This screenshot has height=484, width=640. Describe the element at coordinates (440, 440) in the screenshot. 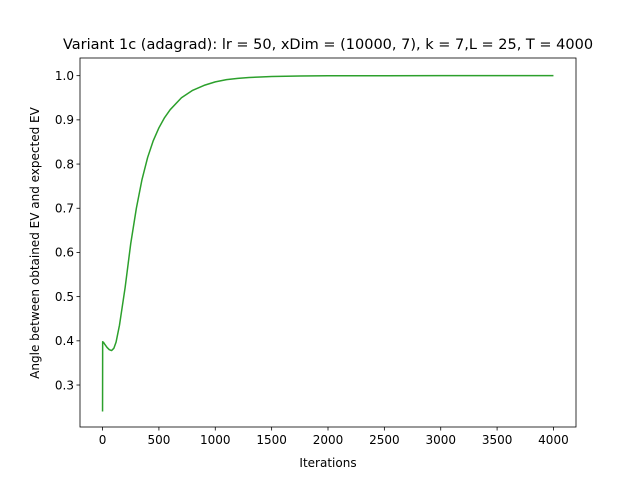

I see `x-tick-label: 3000` at that location.